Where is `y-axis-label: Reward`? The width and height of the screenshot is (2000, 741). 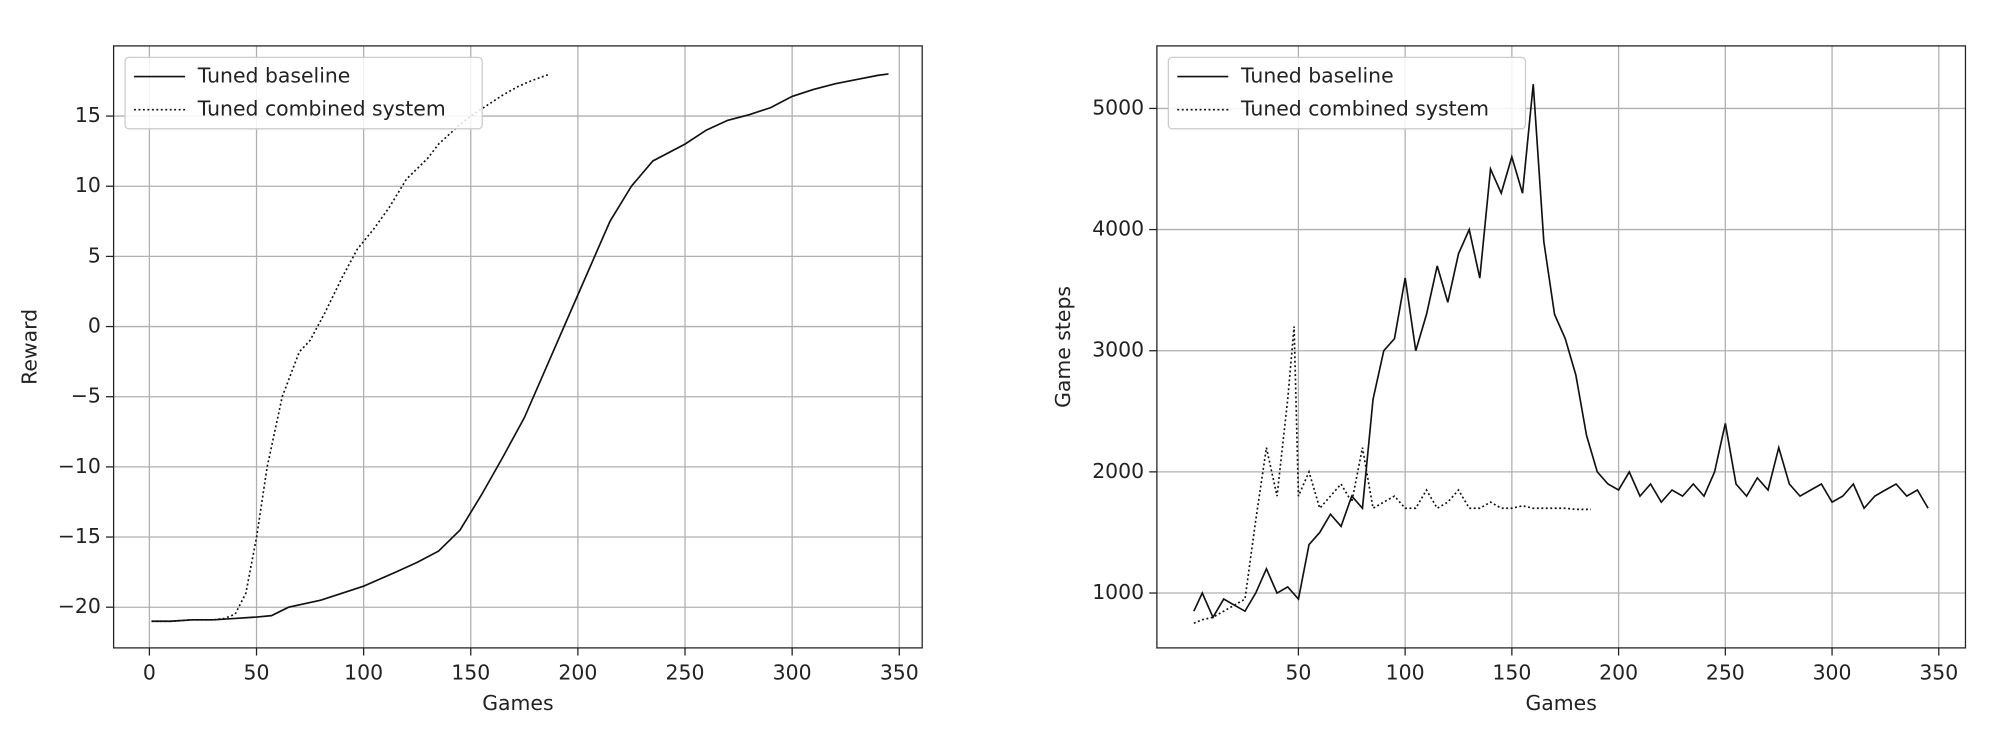
y-axis-label: Reward is located at coordinates (30, 347).